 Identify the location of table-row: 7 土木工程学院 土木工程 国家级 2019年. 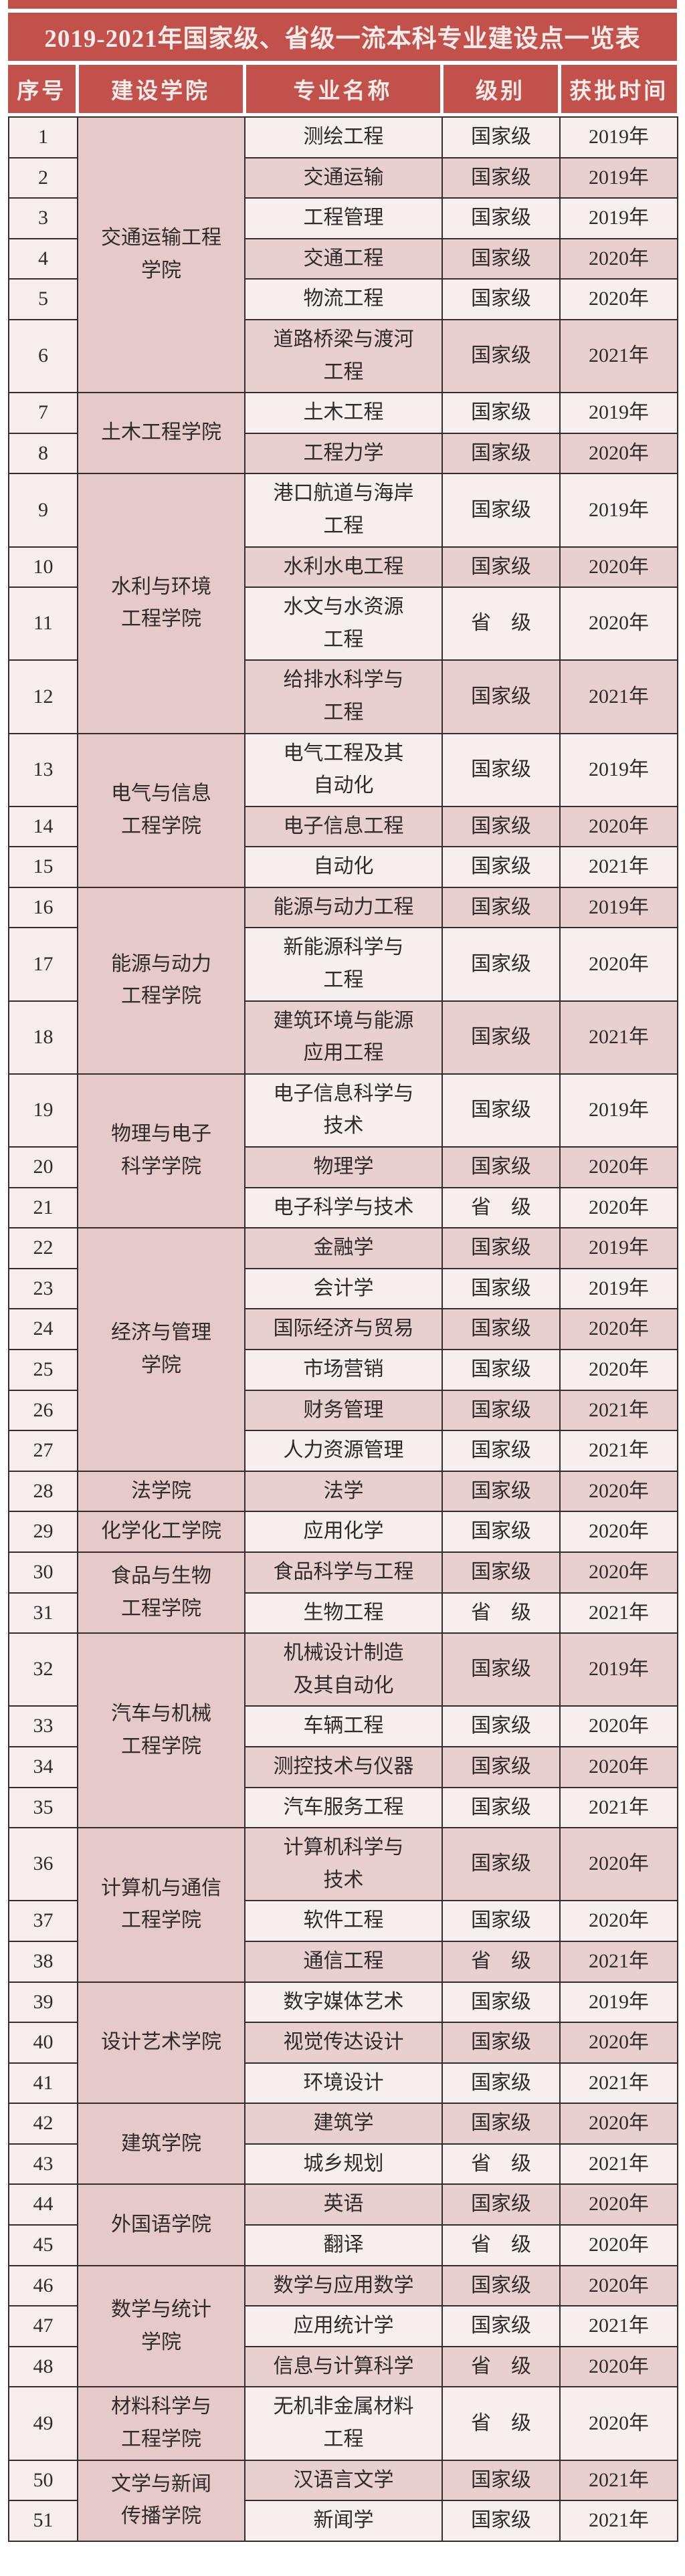
(343, 433).